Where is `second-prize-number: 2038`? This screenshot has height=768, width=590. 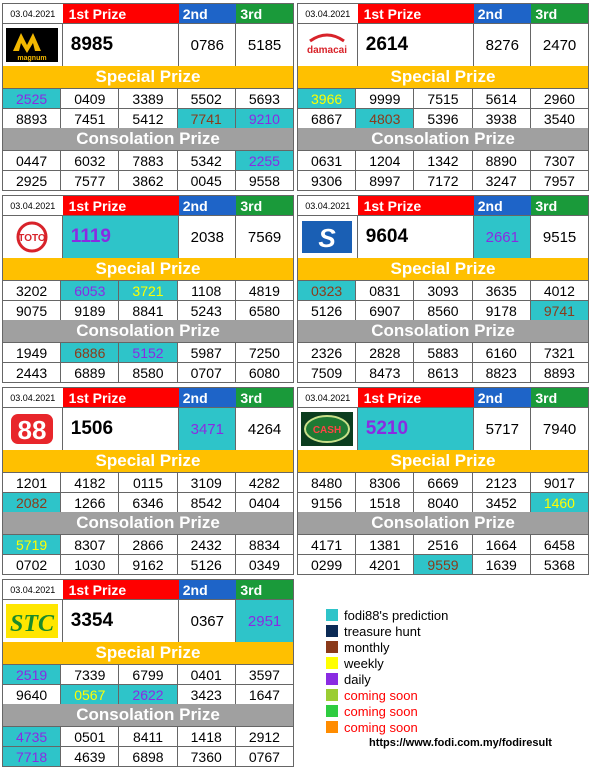 second-prize-number: 2038 is located at coordinates (208, 237).